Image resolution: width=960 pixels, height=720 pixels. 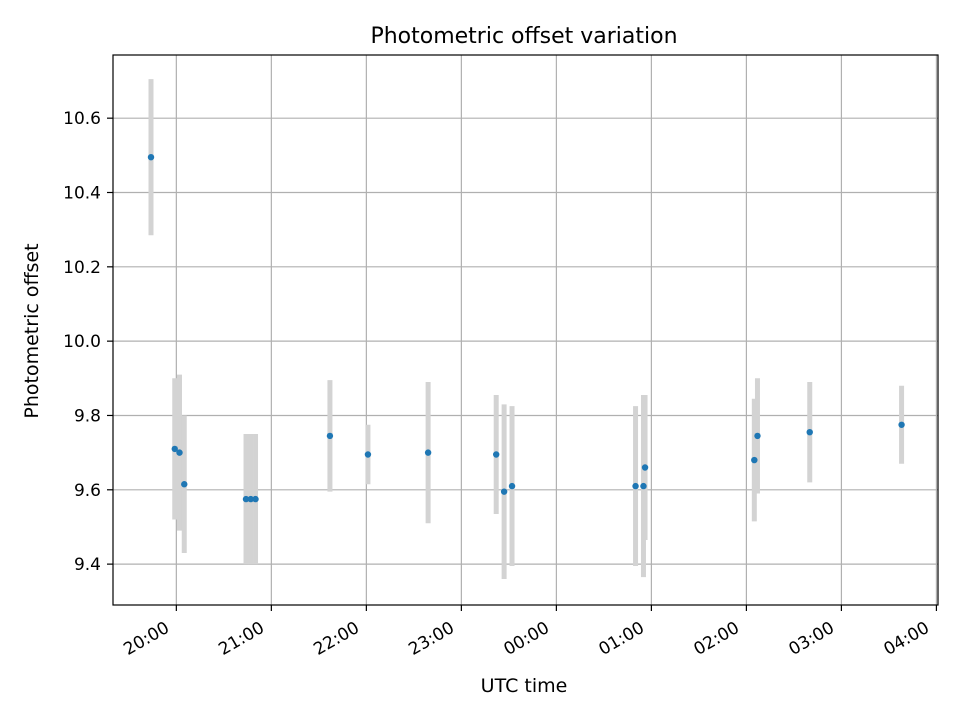 What do you see at coordinates (336, 639) in the screenshot?
I see `x-tick-label: 22:00` at bounding box center [336, 639].